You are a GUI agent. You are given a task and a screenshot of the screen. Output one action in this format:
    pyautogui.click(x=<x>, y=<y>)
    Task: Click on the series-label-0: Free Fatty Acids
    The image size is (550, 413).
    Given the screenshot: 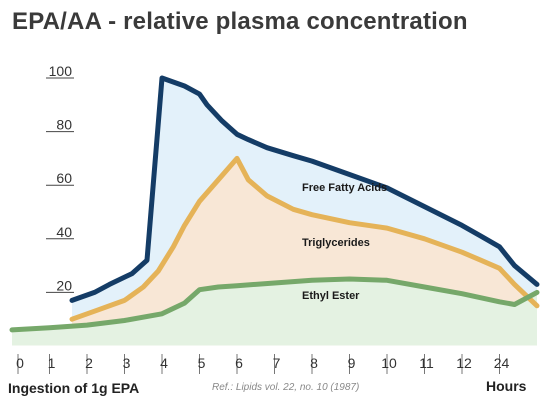 What is the action you would take?
    pyautogui.click(x=344, y=188)
    